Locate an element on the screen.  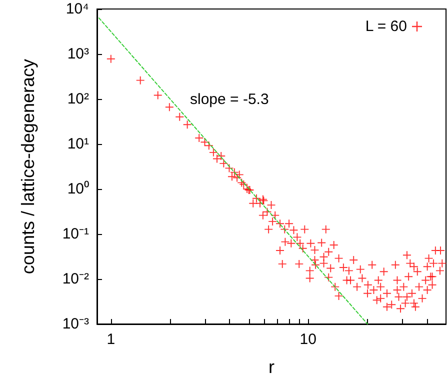
y-tick-label: 10⁻² is located at coordinates (75, 279).